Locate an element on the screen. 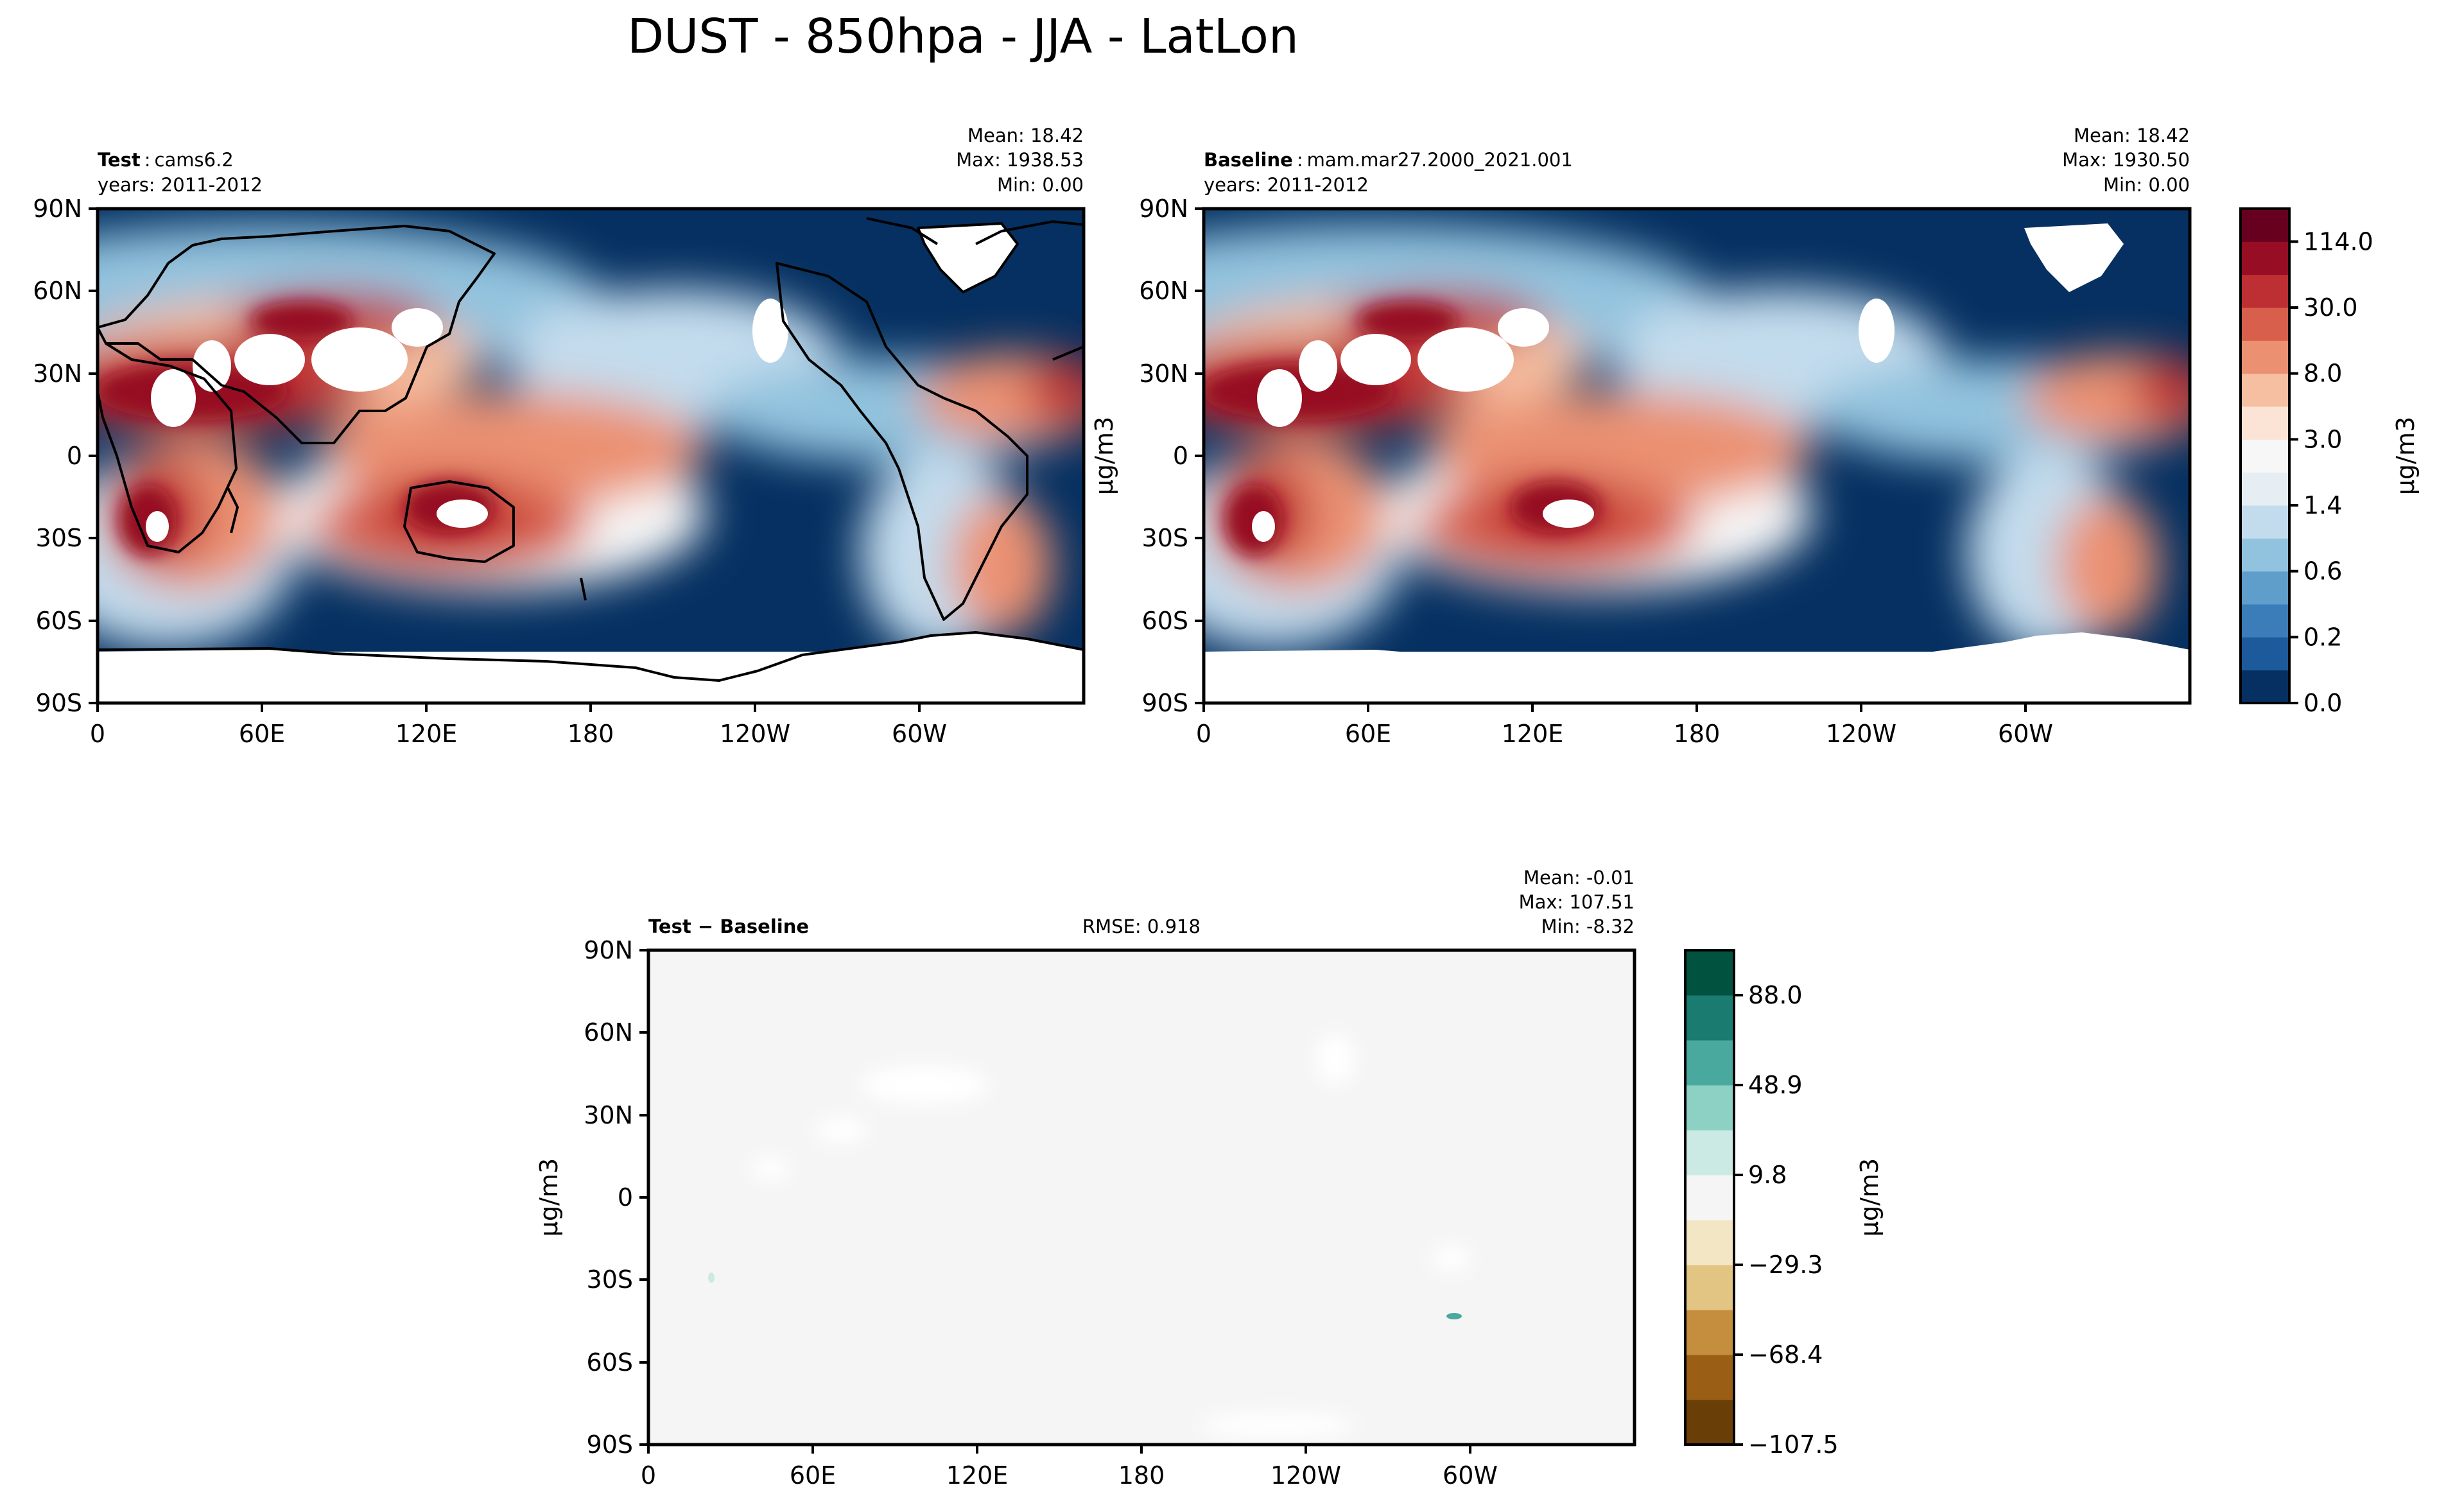  baseline-lon-label: 180 is located at coordinates (1697, 734).